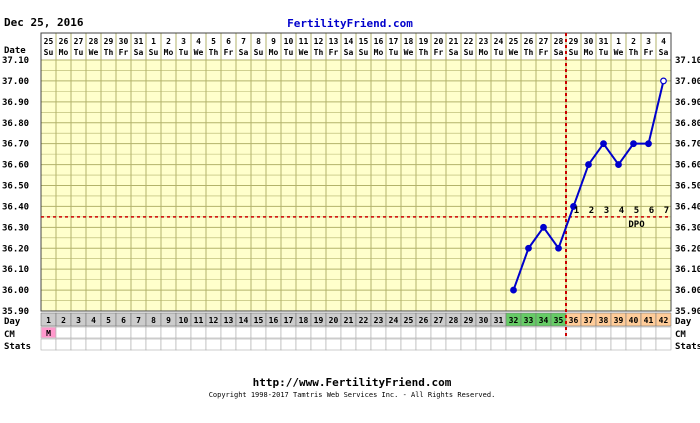 This screenshot has width=700, height=423. I want to click on y-tick-left: 36.00, so click(15, 291).